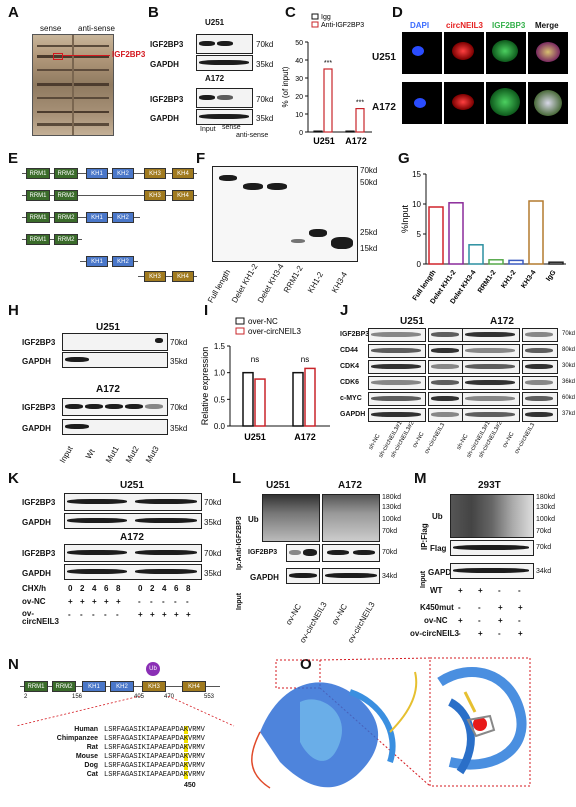  I want to click on blot-k-chx: CHX/h, so click(34, 588).